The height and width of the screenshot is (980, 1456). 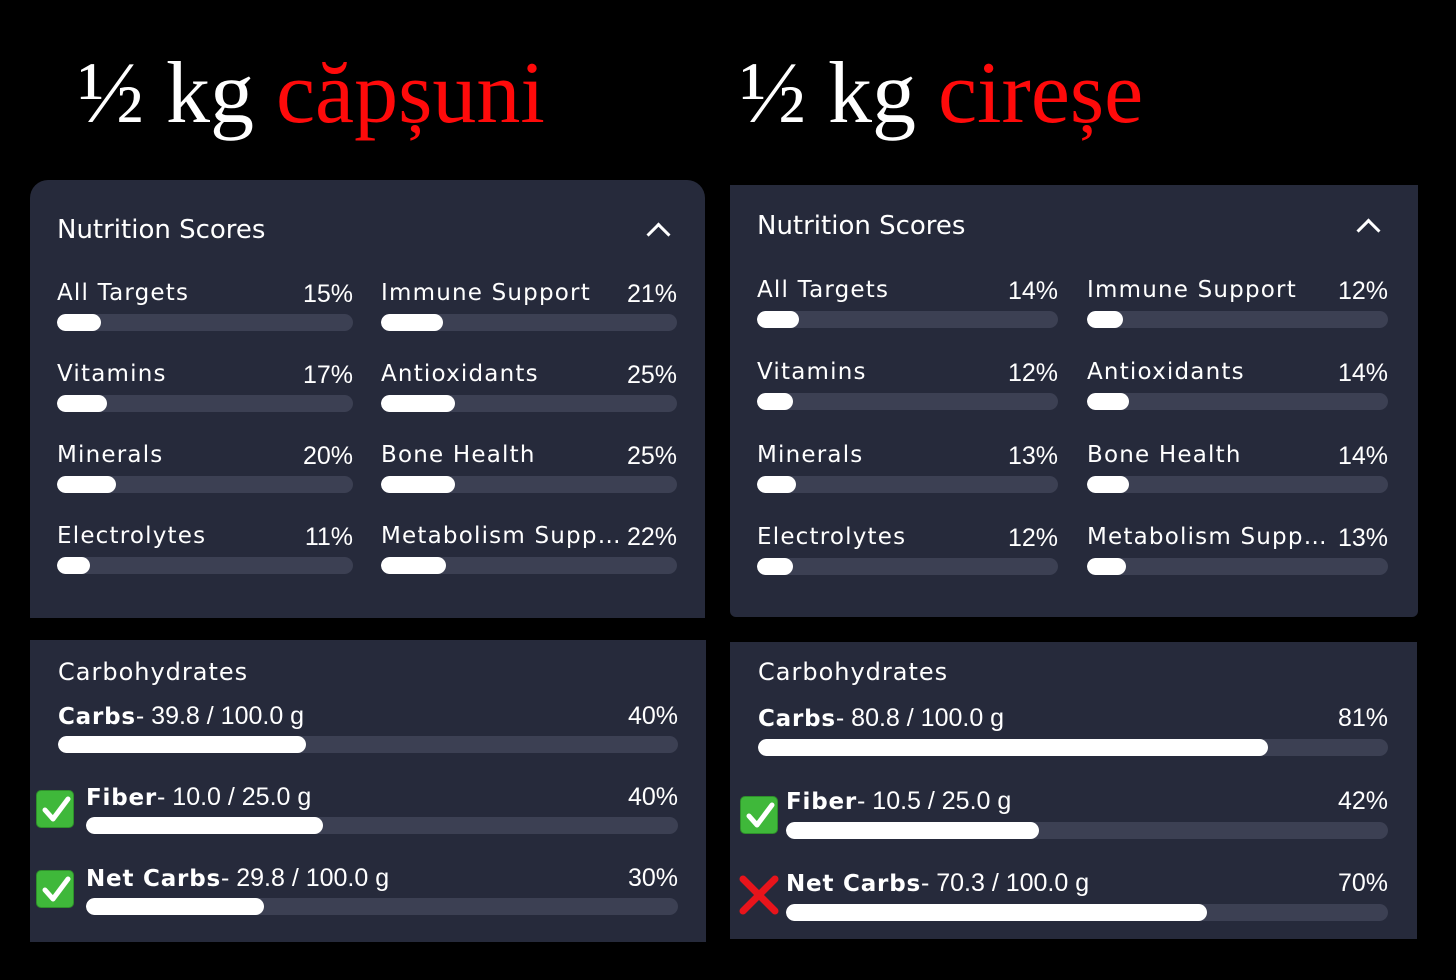 I want to click on carb-row-heading: Net Carbs- 29.8 / 100.0 g, so click(x=237, y=878).